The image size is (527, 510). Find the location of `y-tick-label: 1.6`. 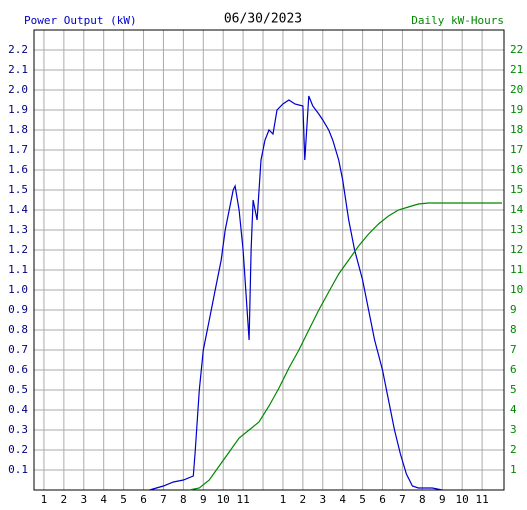

y-tick-label: 1.6 is located at coordinates (18, 169).